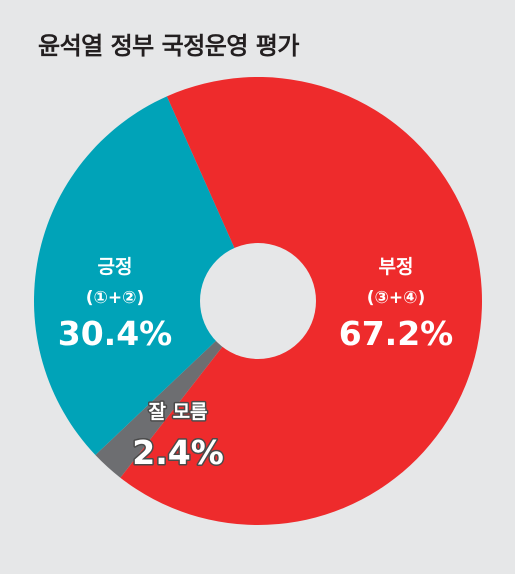 The width and height of the screenshot is (515, 574). I want to click on slice-sub-부정: (③+④), so click(396, 298).